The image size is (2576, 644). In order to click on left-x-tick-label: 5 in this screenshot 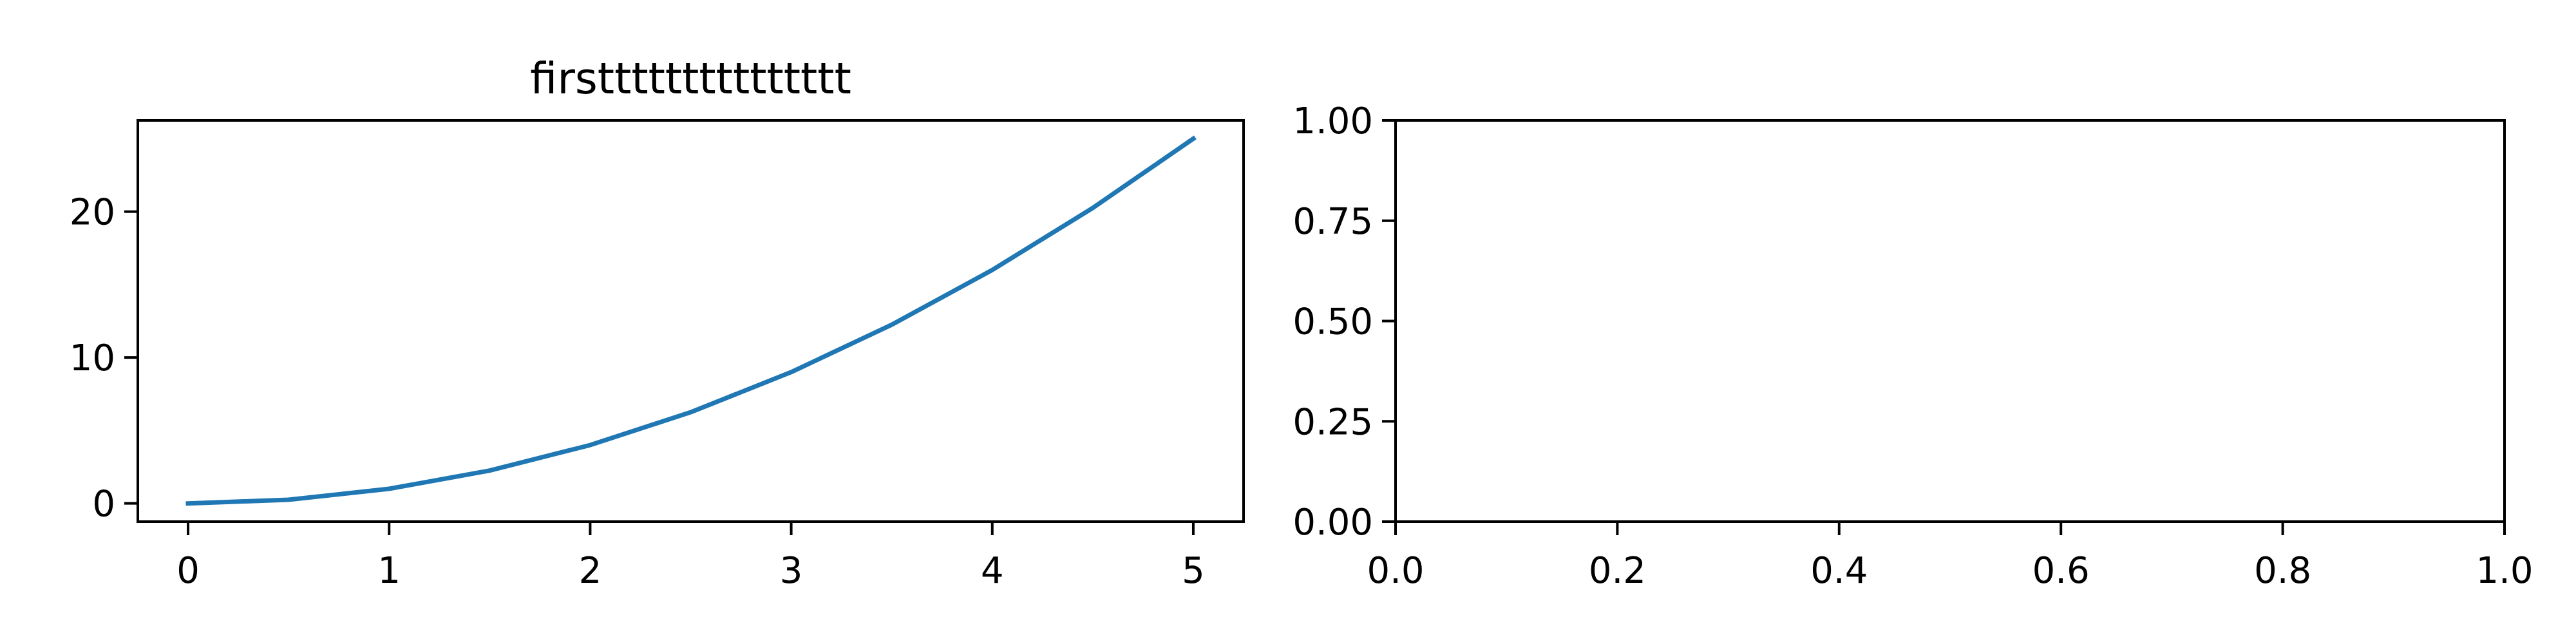, I will do `click(1193, 571)`.